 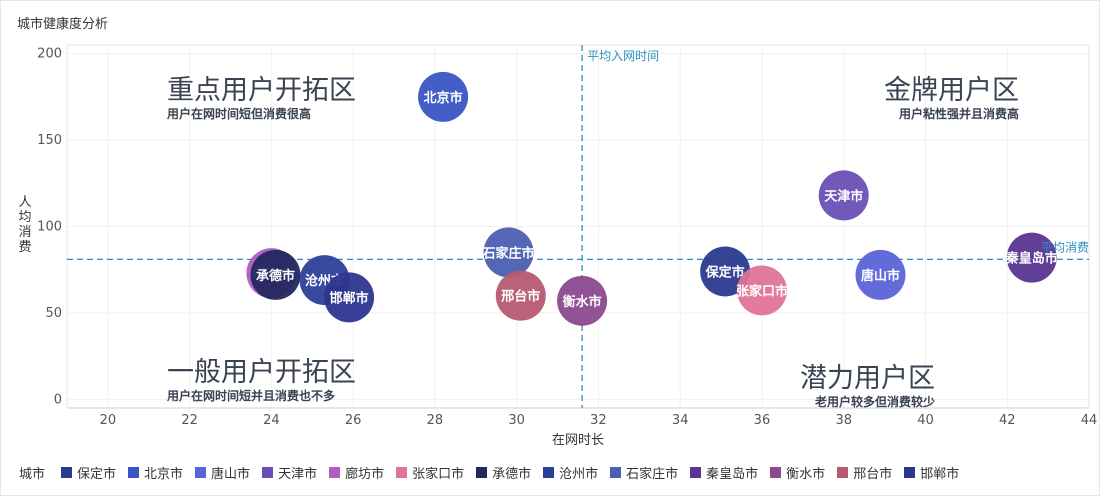 I want to click on y-axis-label: 均, so click(x=24, y=217).